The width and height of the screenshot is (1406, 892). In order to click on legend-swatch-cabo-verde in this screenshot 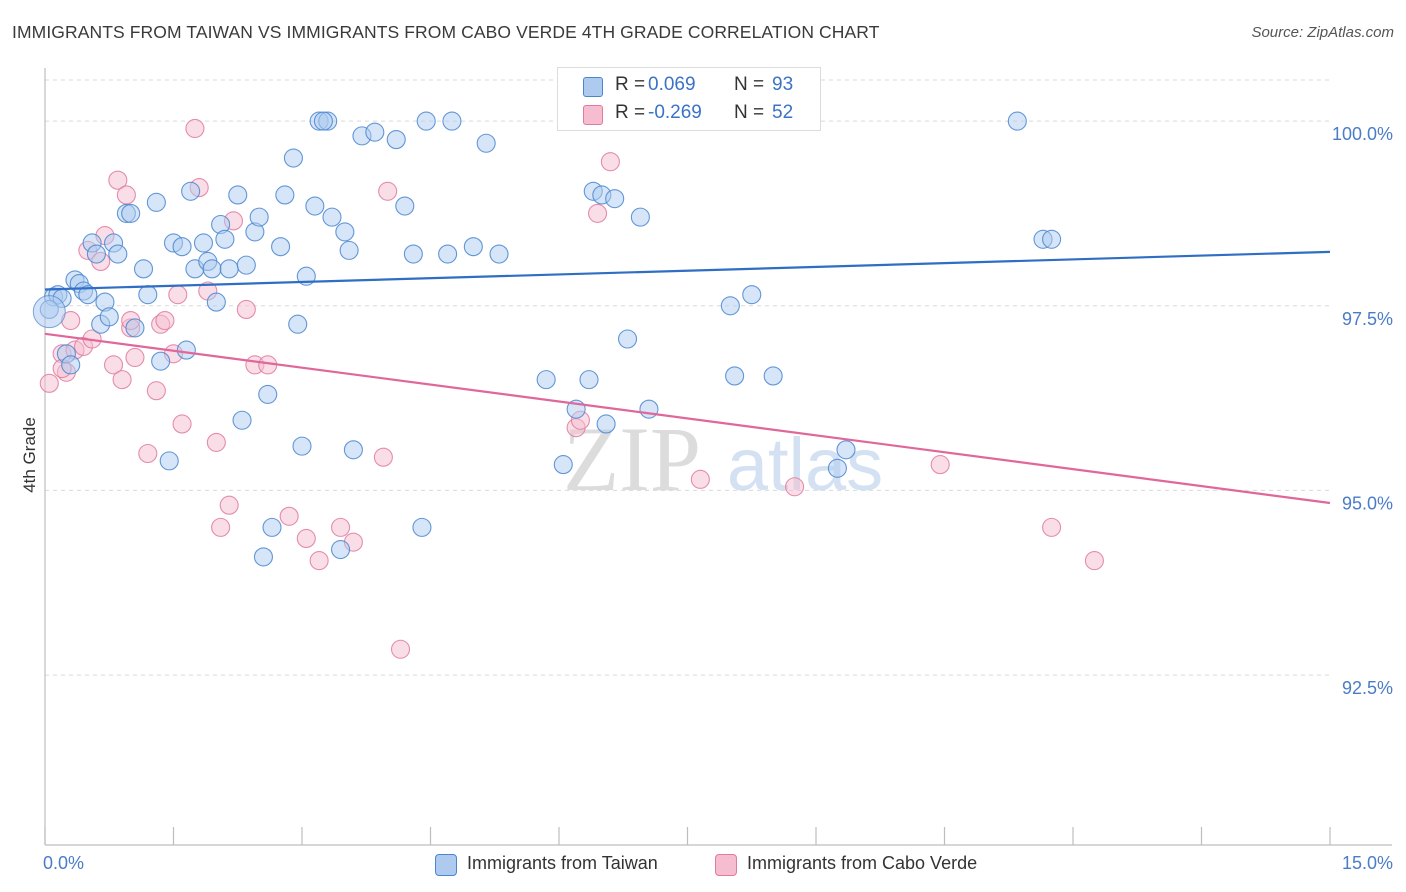, I will do `click(726, 865)`.